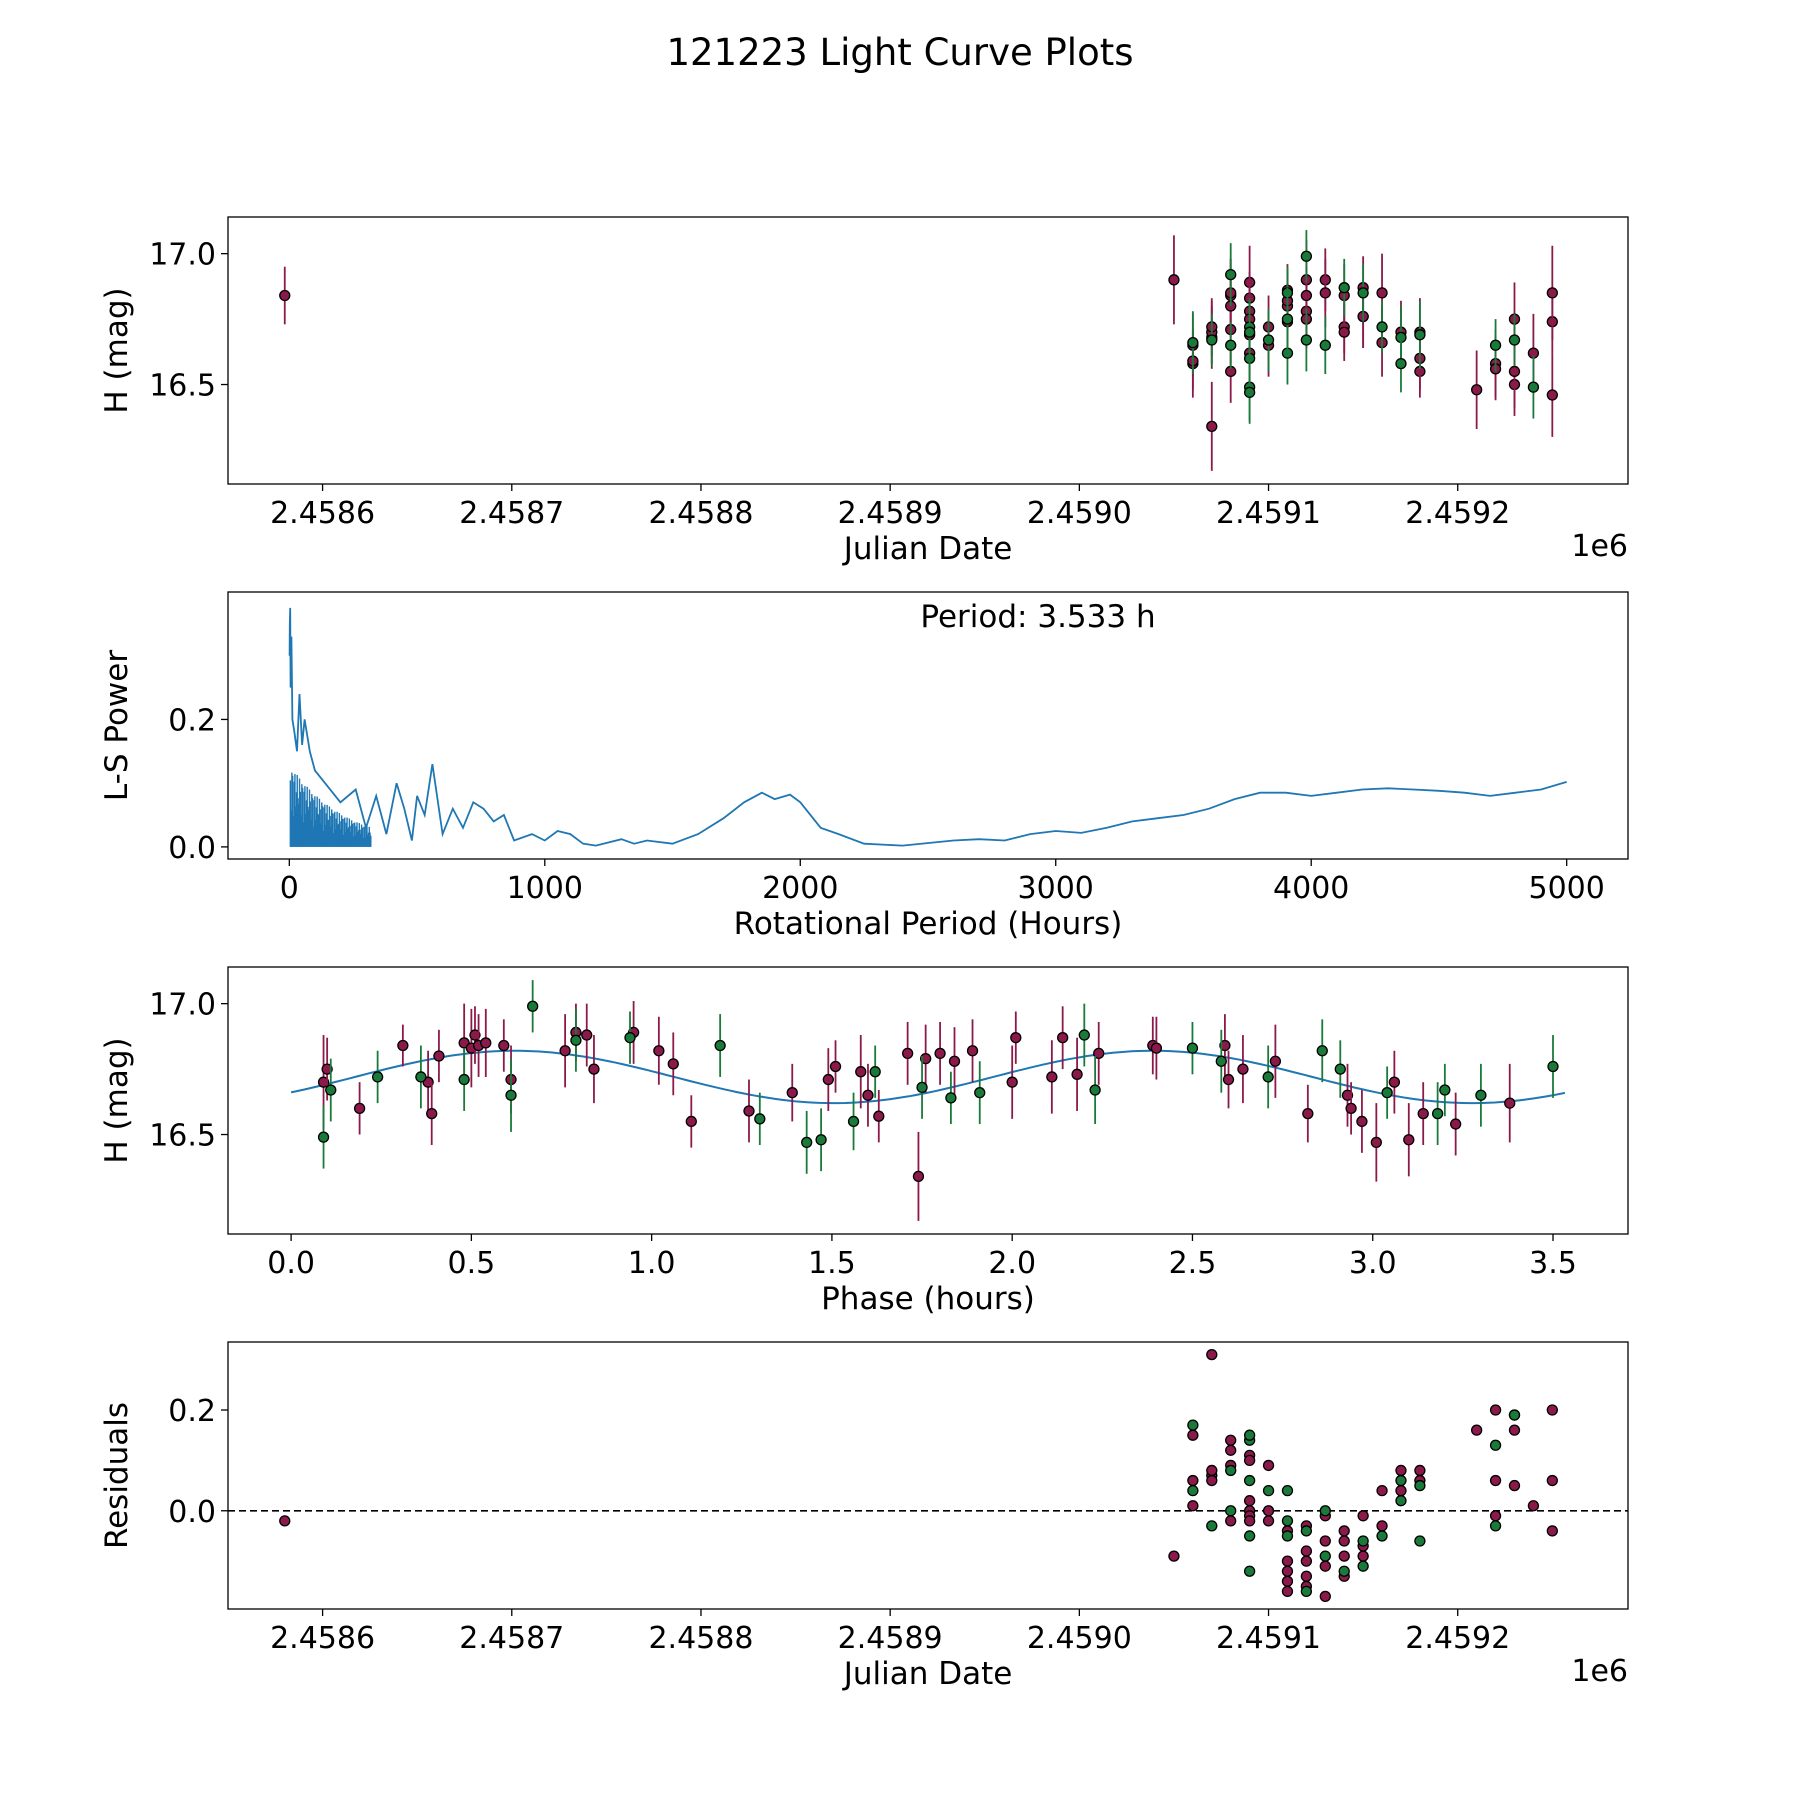 This screenshot has width=1800, height=1800. What do you see at coordinates (291, 1263) in the screenshot?
I see `x-tick-label: 0.0` at bounding box center [291, 1263].